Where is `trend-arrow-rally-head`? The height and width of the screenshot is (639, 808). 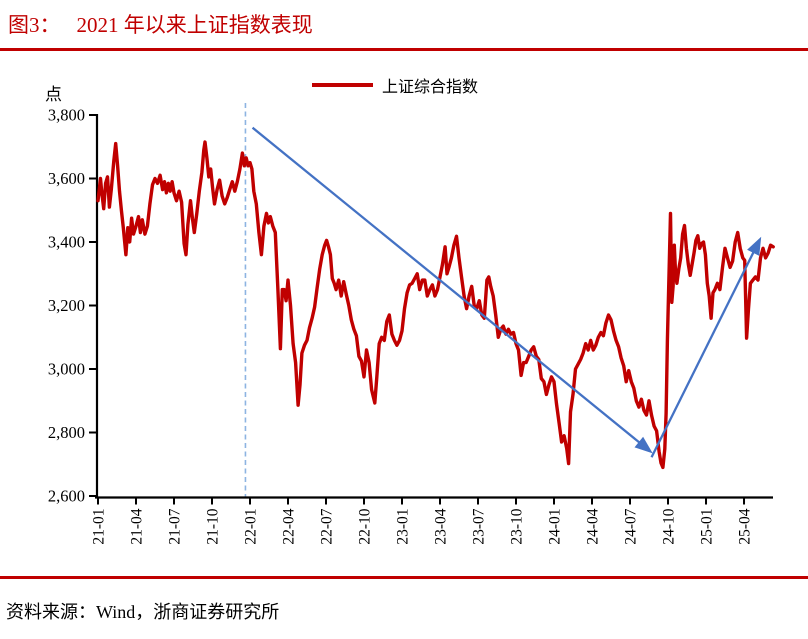 trend-arrow-rally-head is located at coordinates (754, 246).